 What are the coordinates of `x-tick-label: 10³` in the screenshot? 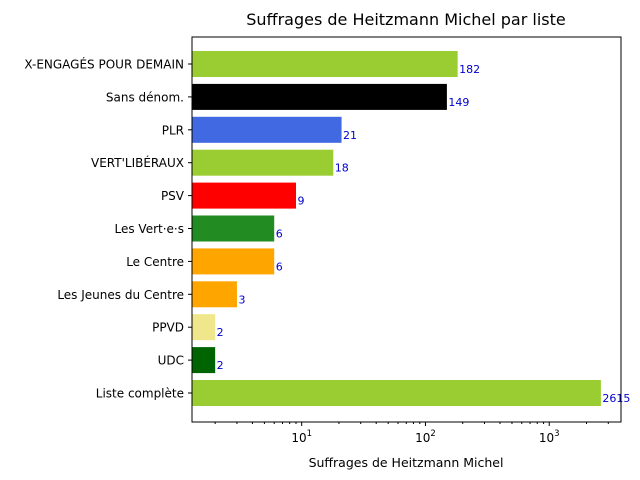 It's located at (549, 437).